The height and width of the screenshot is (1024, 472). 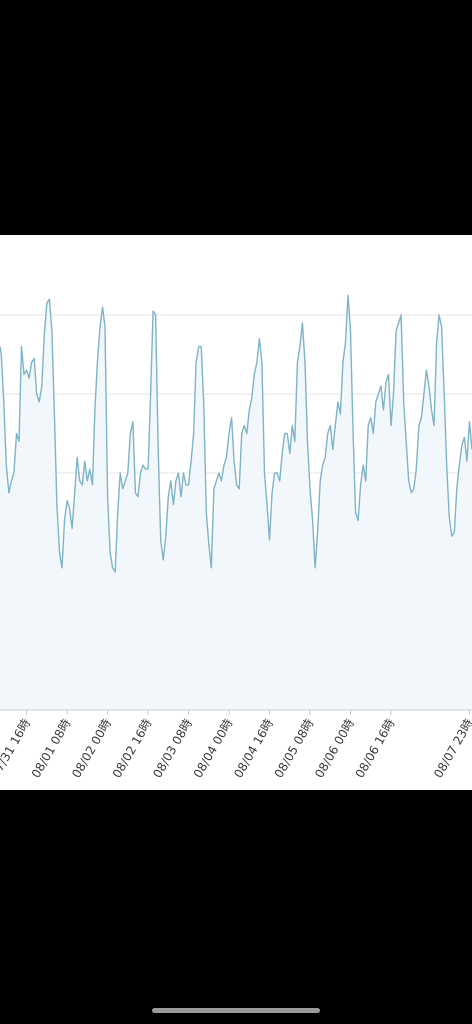 What do you see at coordinates (51, 749) in the screenshot?
I see `x-tick-label: 08/01 08時` at bounding box center [51, 749].